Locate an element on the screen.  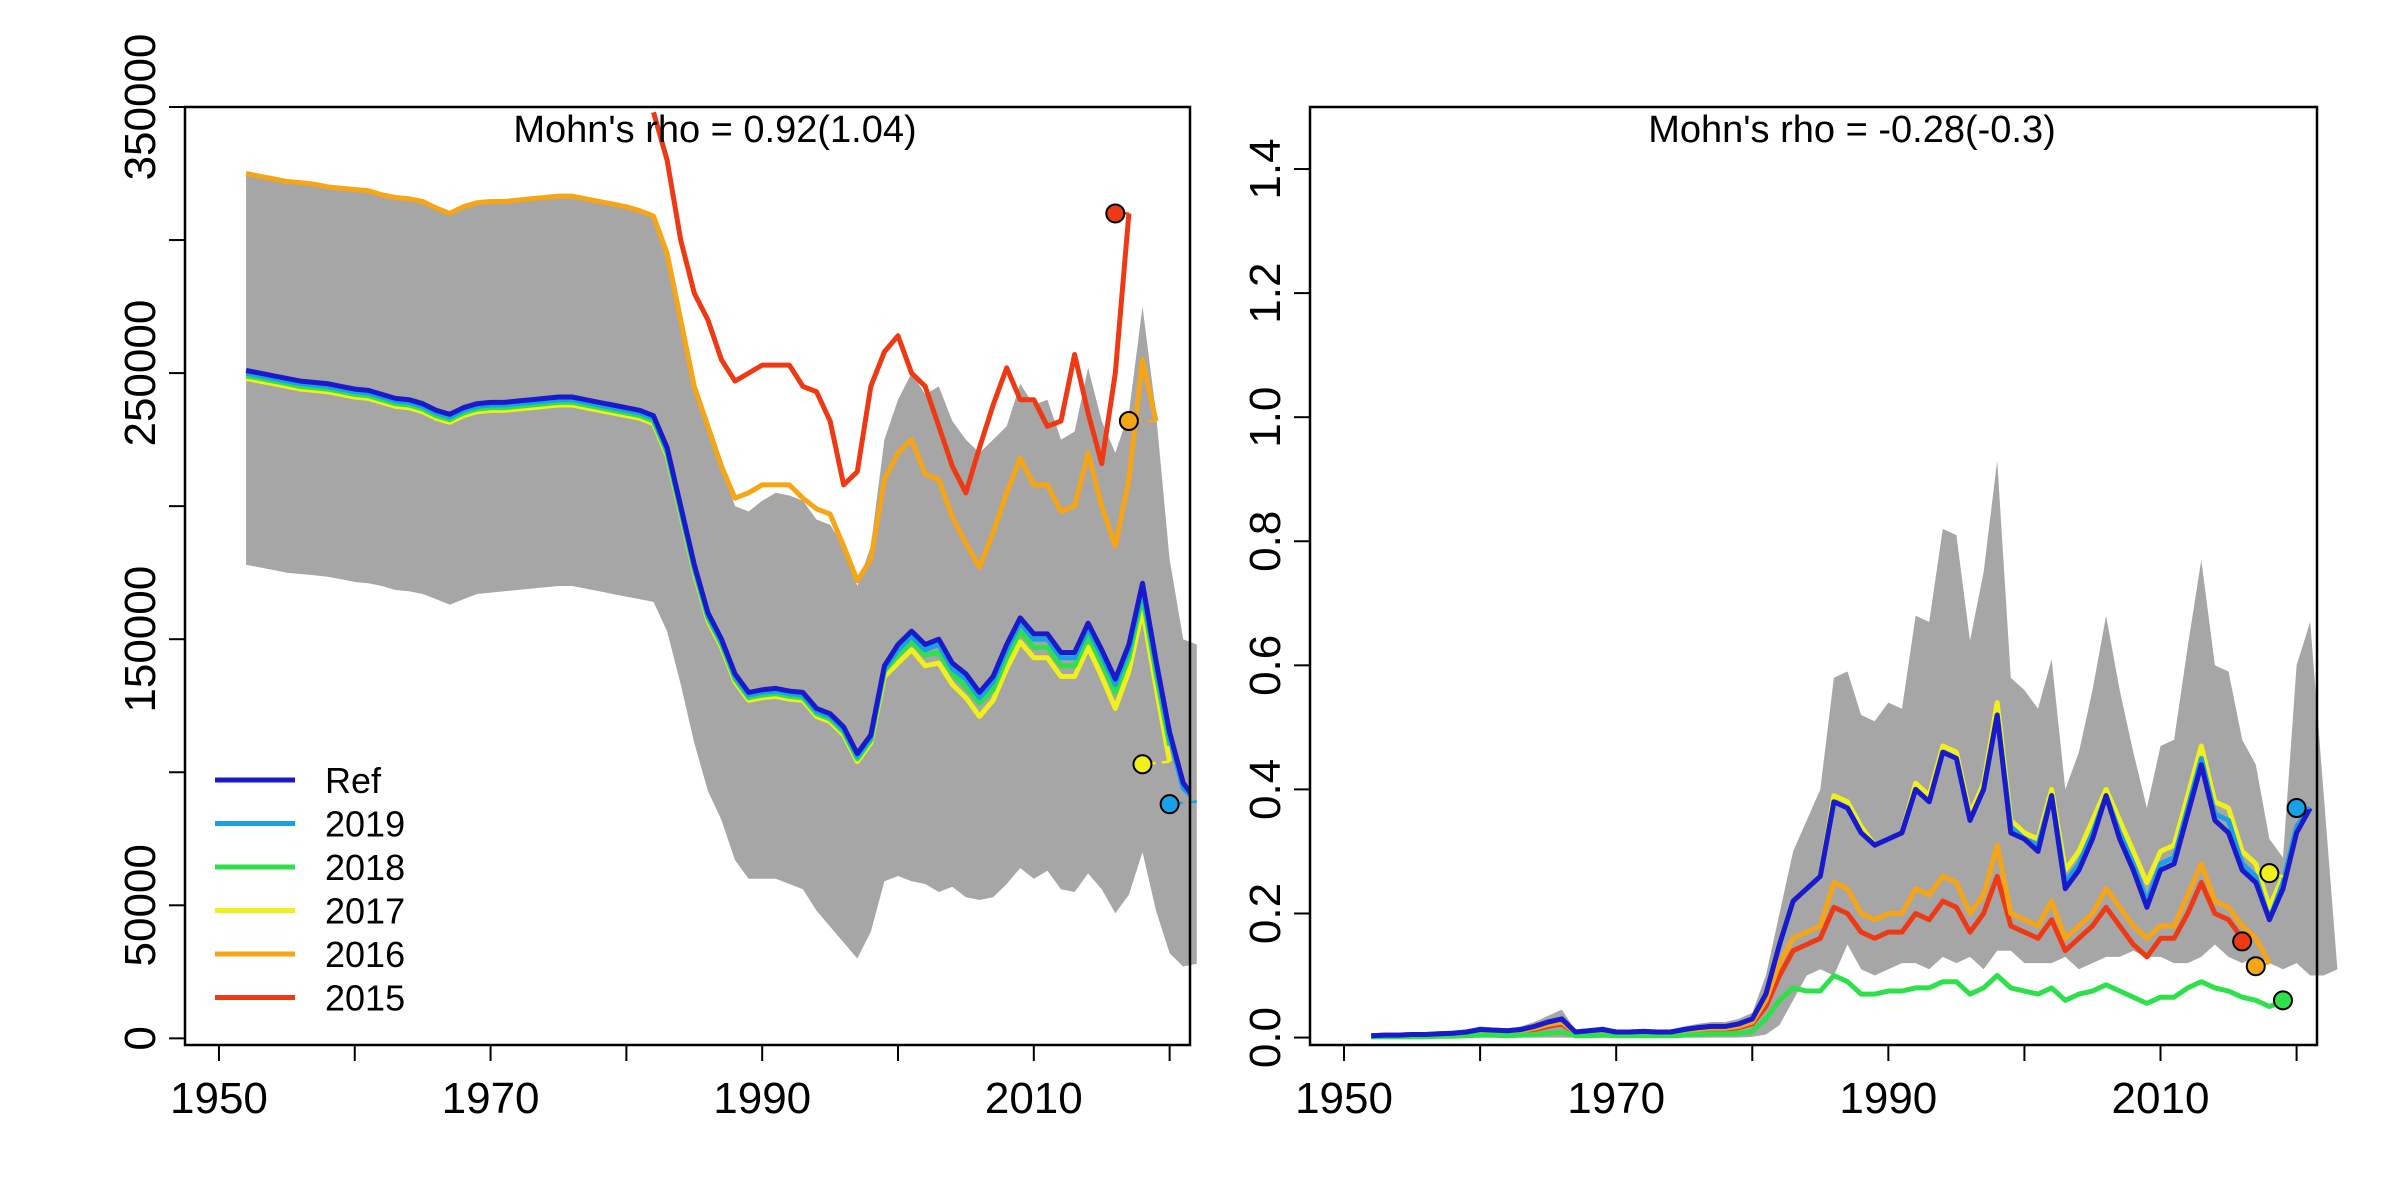
mohns-rho-annotation: Mohn's rho = -0.28(-0.3) is located at coordinates (1852, 130).